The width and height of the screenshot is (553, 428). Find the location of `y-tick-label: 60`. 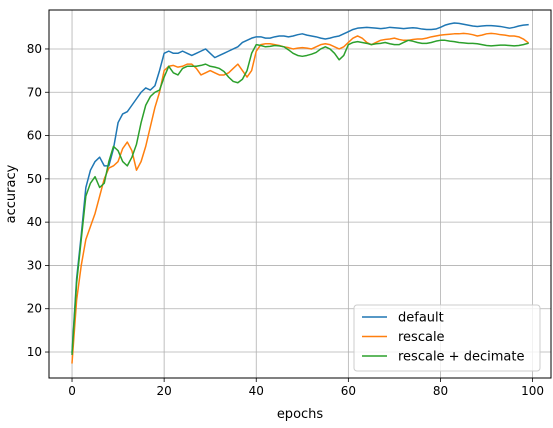

y-tick-label: 60 is located at coordinates (34, 136).